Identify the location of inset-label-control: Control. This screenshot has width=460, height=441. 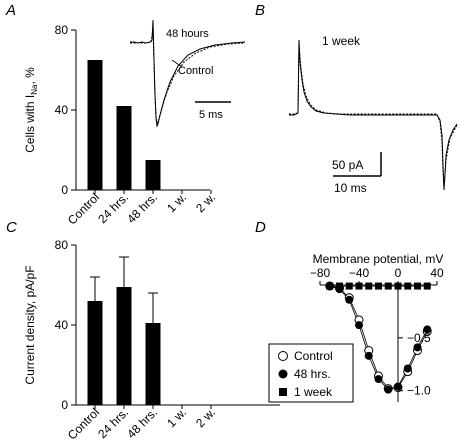
(195, 71).